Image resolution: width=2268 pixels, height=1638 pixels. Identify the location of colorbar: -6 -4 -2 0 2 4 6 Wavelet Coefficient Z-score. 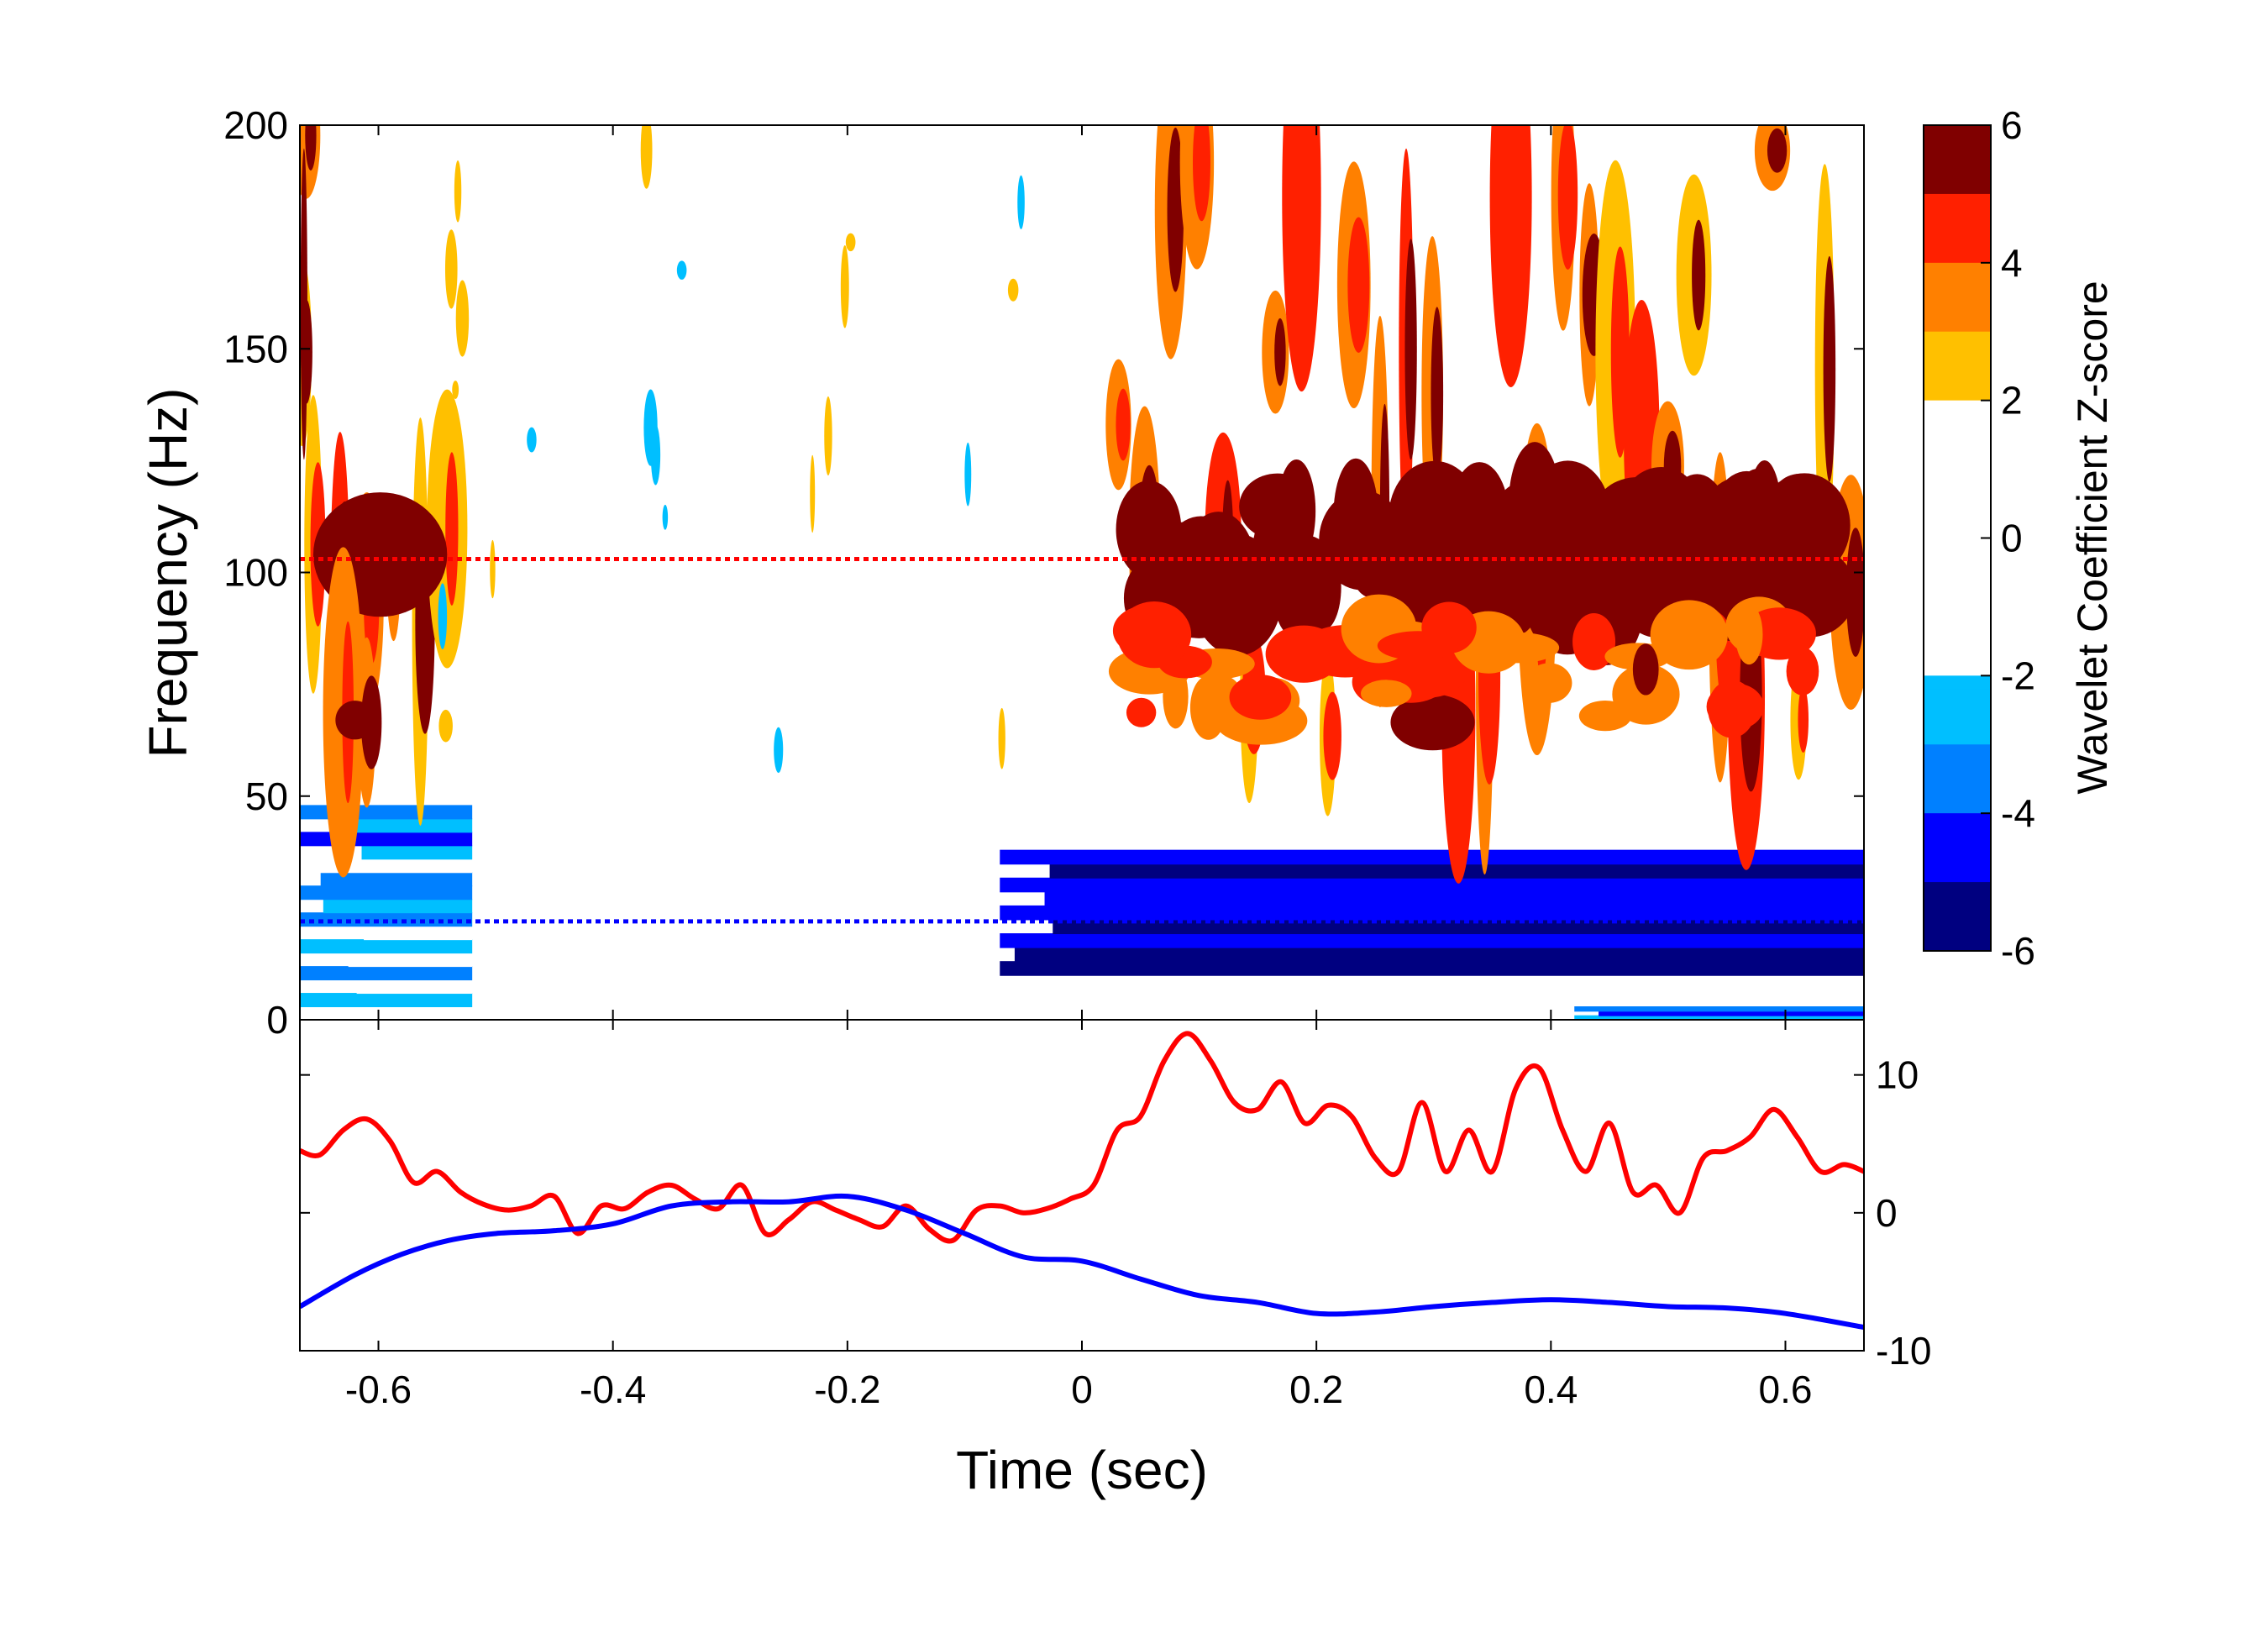
(2019, 538).